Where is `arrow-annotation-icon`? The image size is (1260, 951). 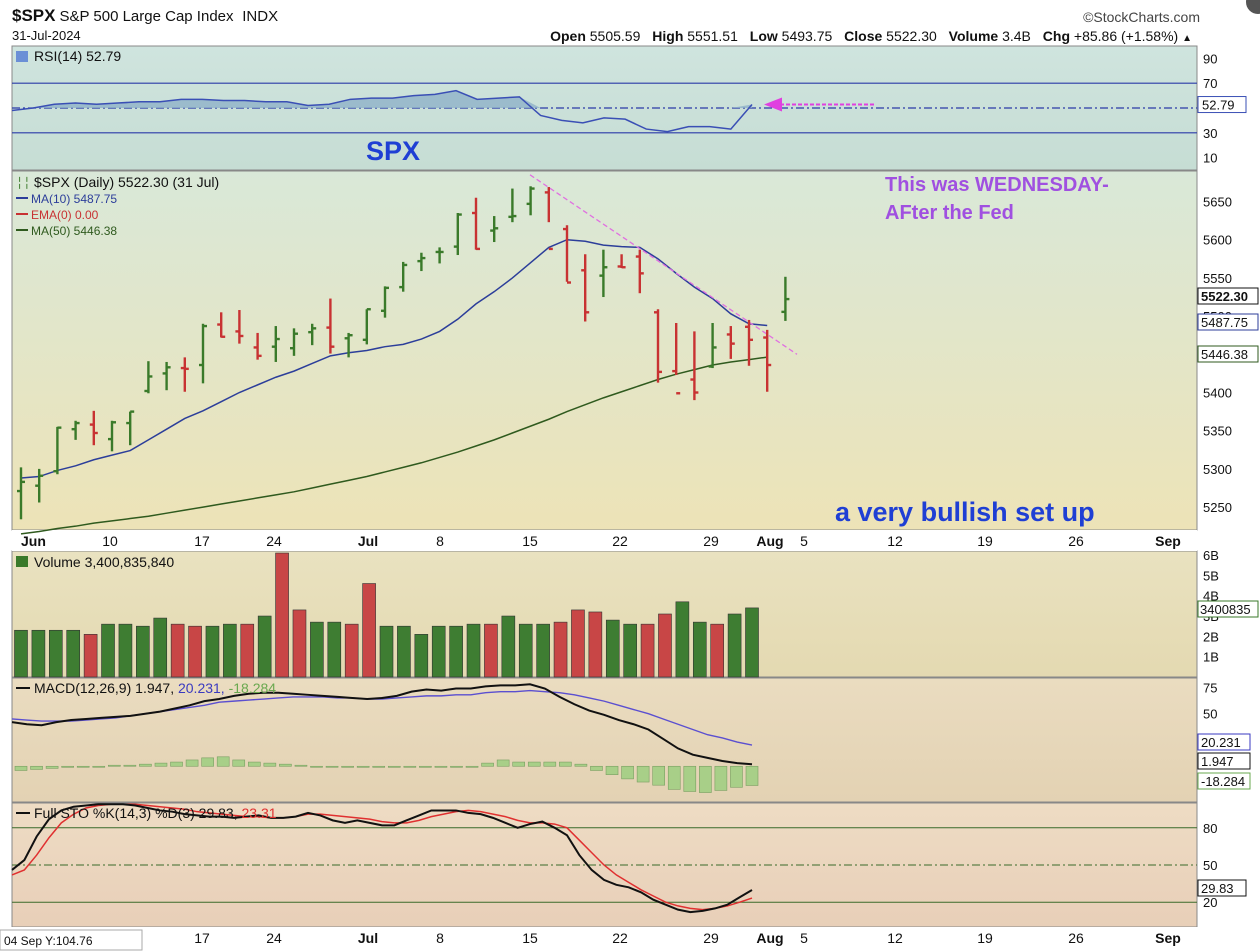 arrow-annotation-icon is located at coordinates (773, 104).